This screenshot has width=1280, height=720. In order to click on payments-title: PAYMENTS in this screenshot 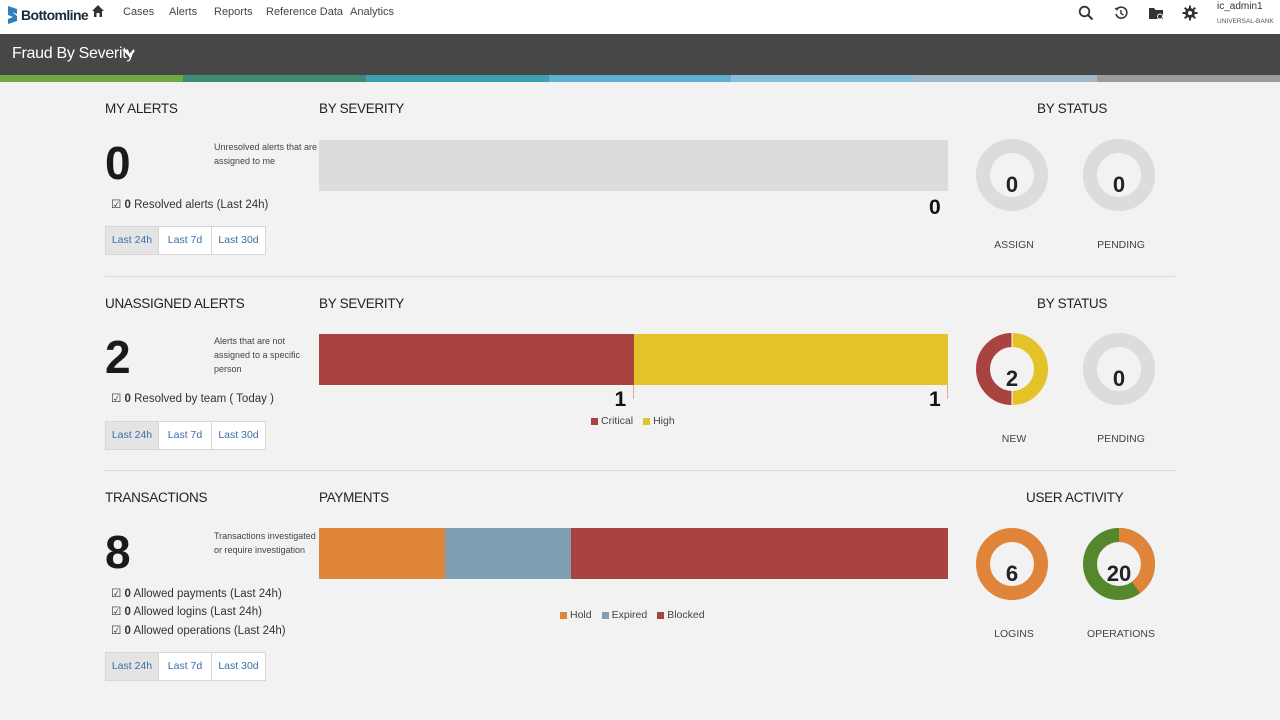, I will do `click(354, 497)`.